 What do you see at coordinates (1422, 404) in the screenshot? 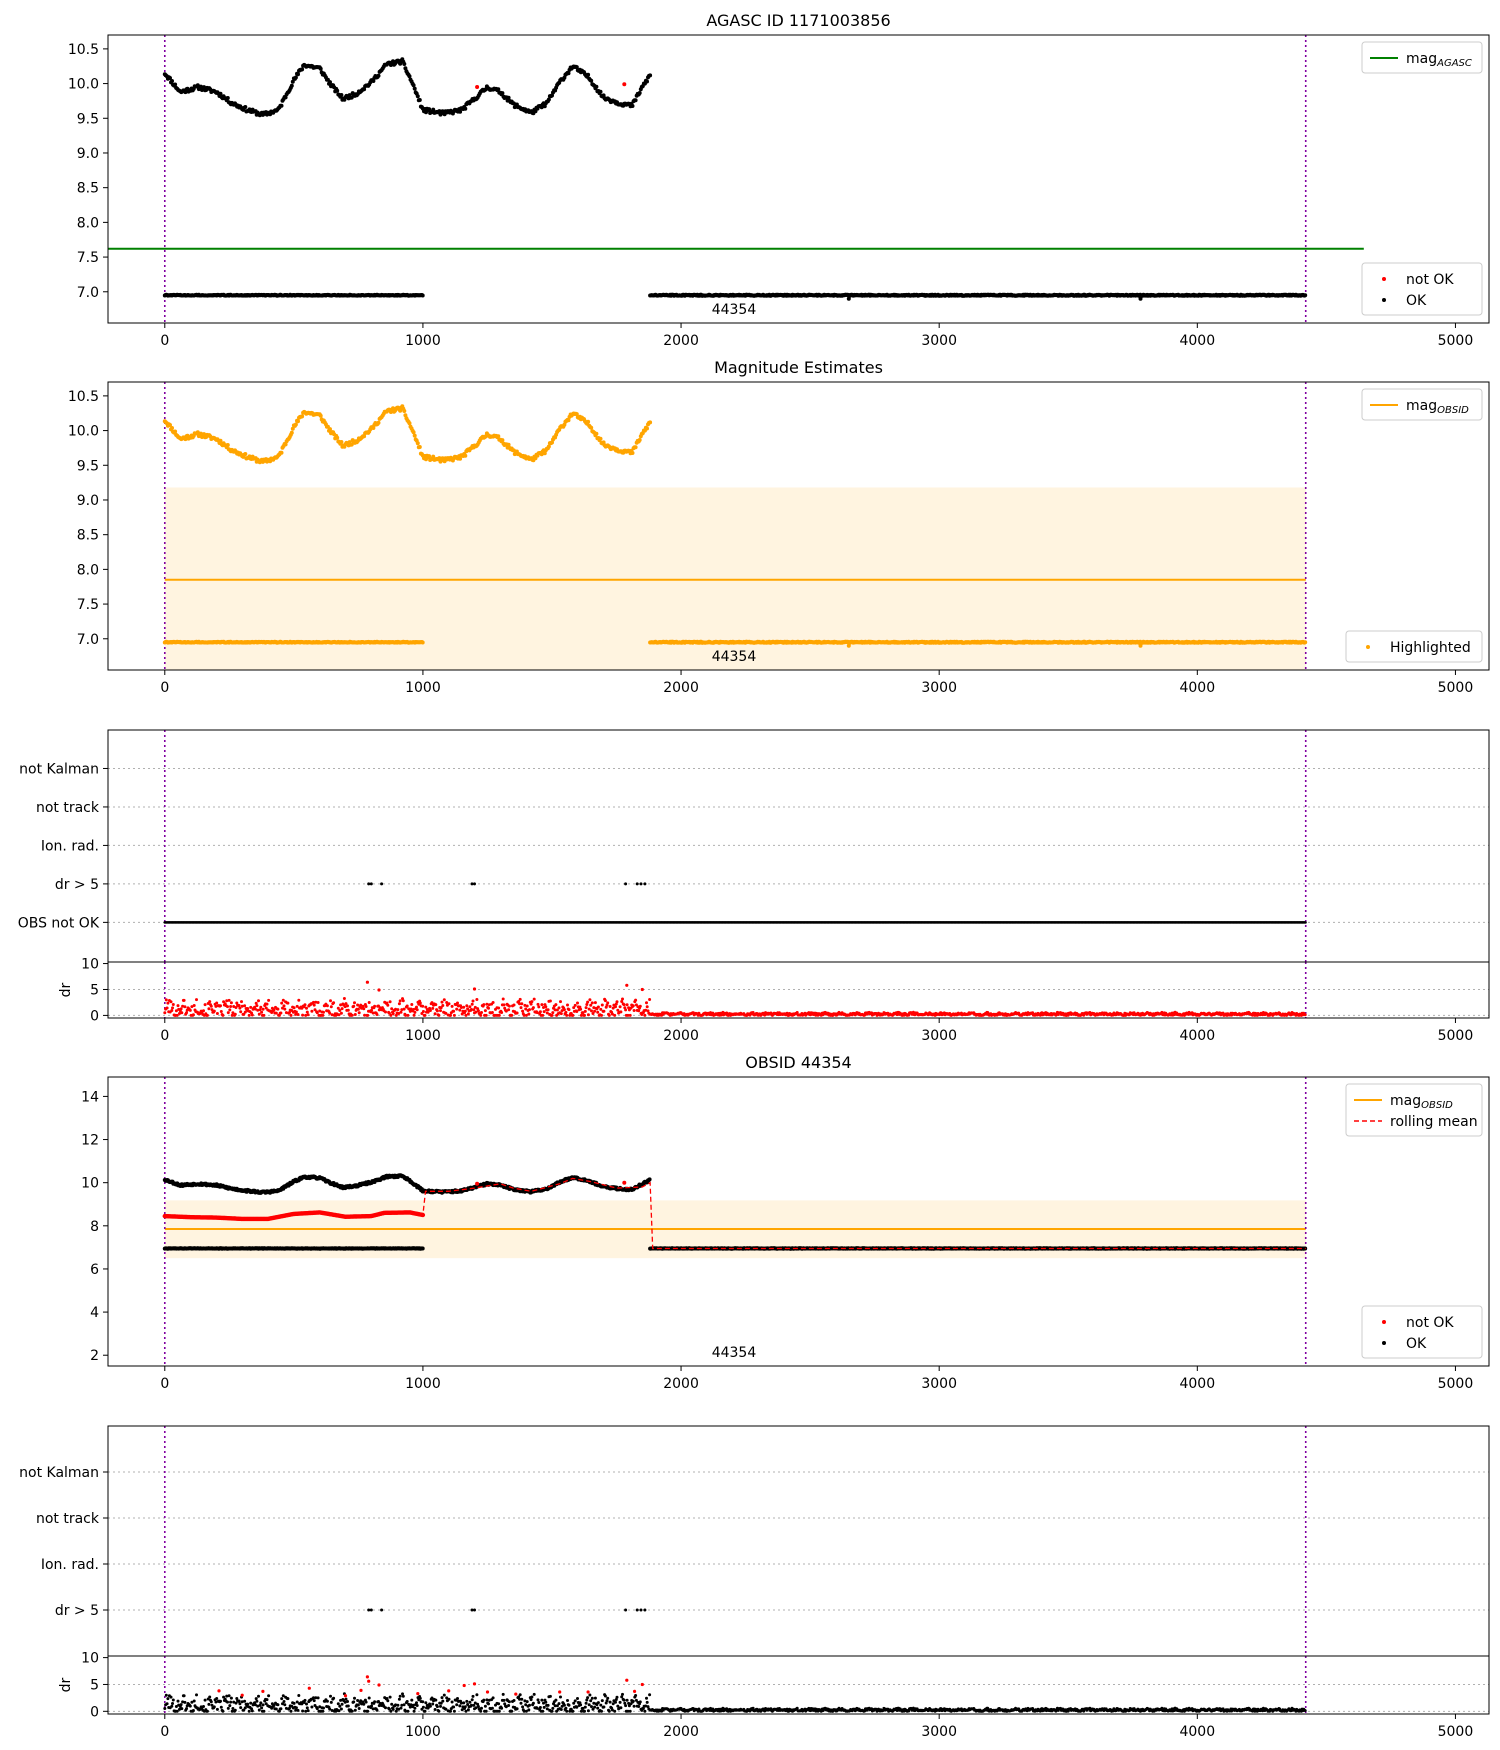
I see `legend-top: magOBSID` at bounding box center [1422, 404].